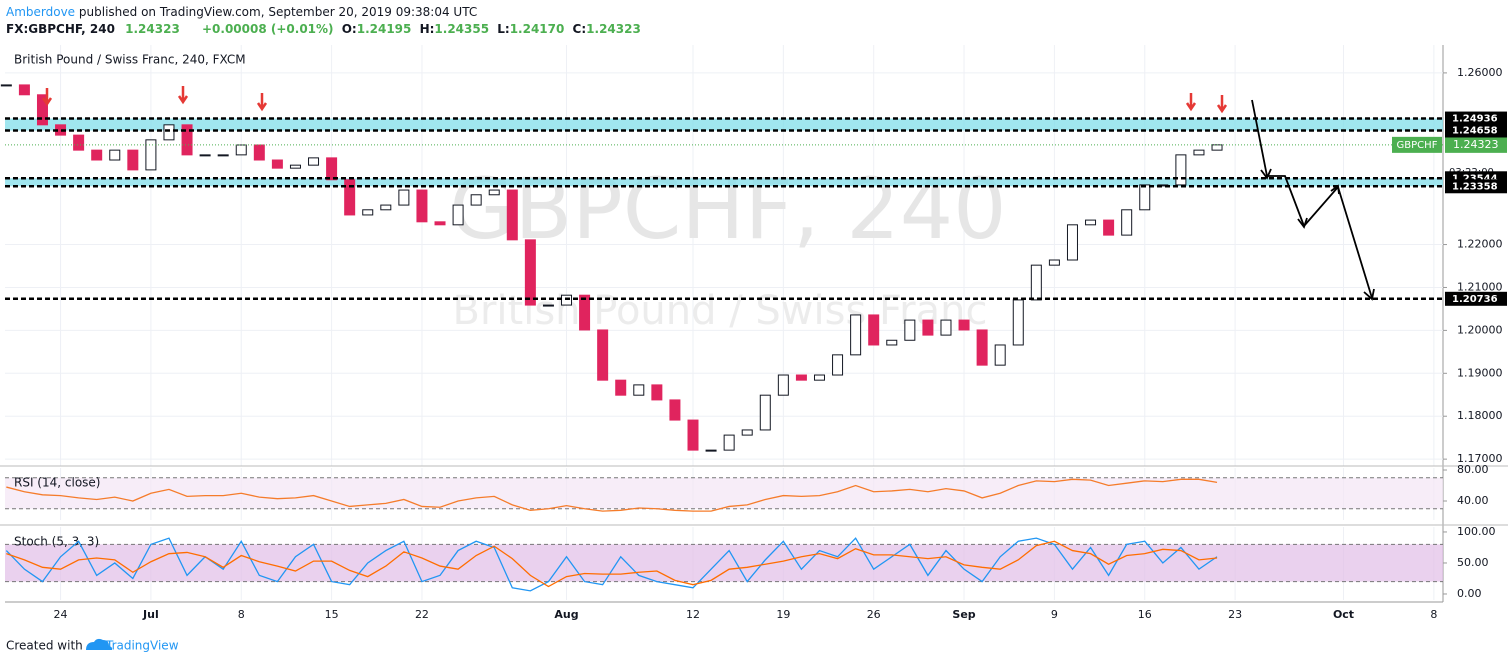 The image size is (1508, 668). What do you see at coordinates (1476, 144) in the screenshot?
I see `last-price-box` at bounding box center [1476, 144].